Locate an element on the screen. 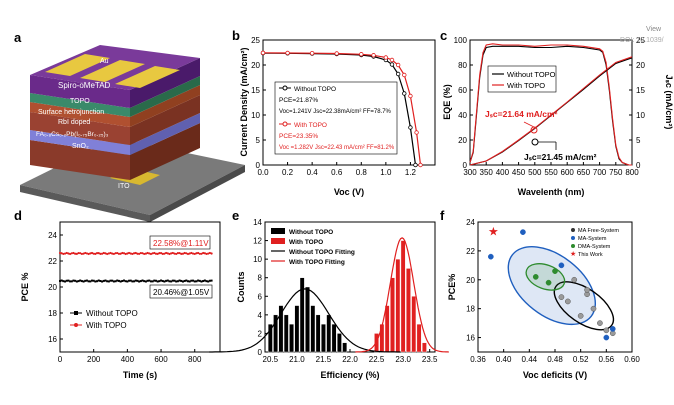  perovskite-front is located at coordinates (80, 160).